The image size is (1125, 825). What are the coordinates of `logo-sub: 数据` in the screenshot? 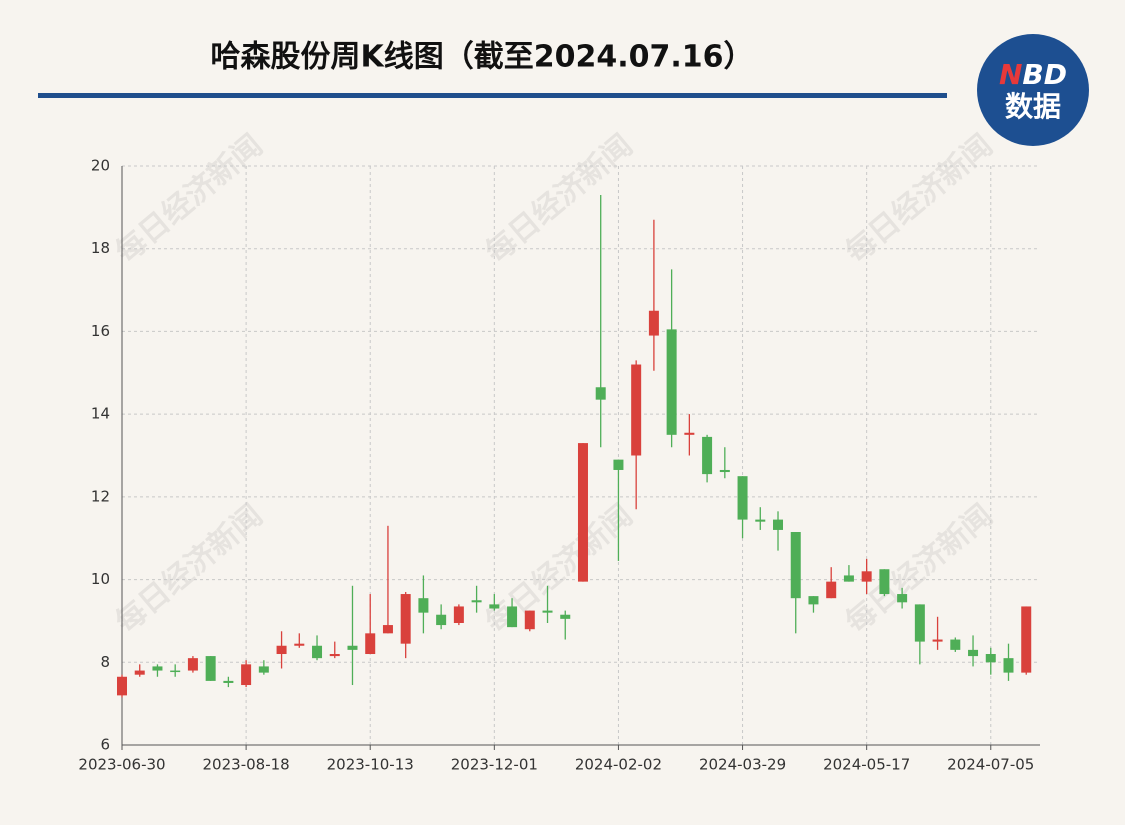 It's located at (1033, 106).